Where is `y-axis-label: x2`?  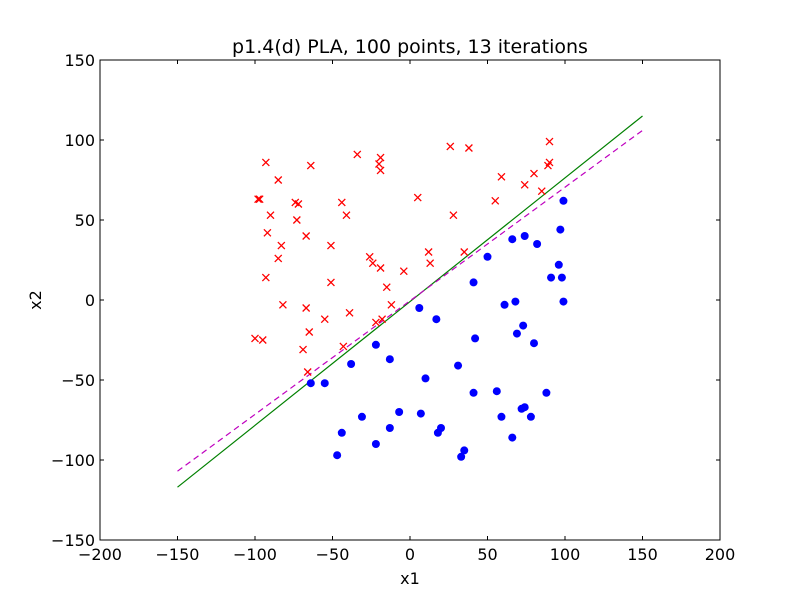 y-axis-label: x2 is located at coordinates (35, 300).